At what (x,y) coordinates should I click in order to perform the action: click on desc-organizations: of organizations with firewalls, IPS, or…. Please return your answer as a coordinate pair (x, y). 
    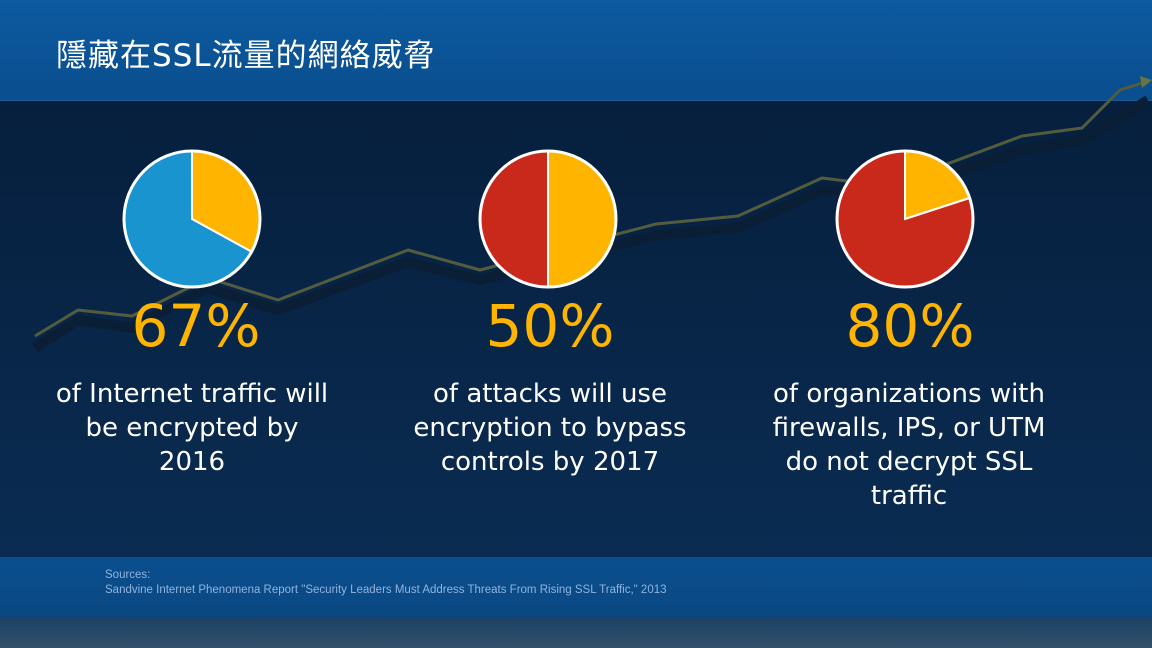
    Looking at the image, I should click on (909, 445).